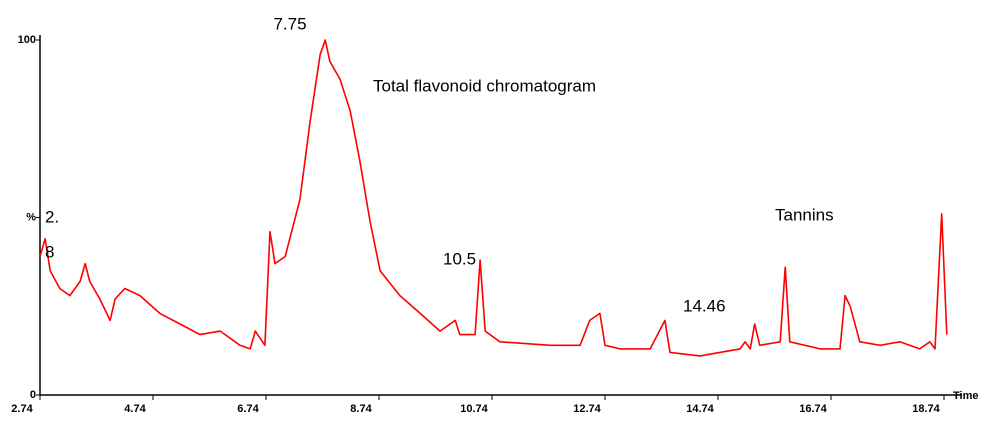  Describe the element at coordinates (474, 409) in the screenshot. I see `x-tick-label: 10.74` at that location.